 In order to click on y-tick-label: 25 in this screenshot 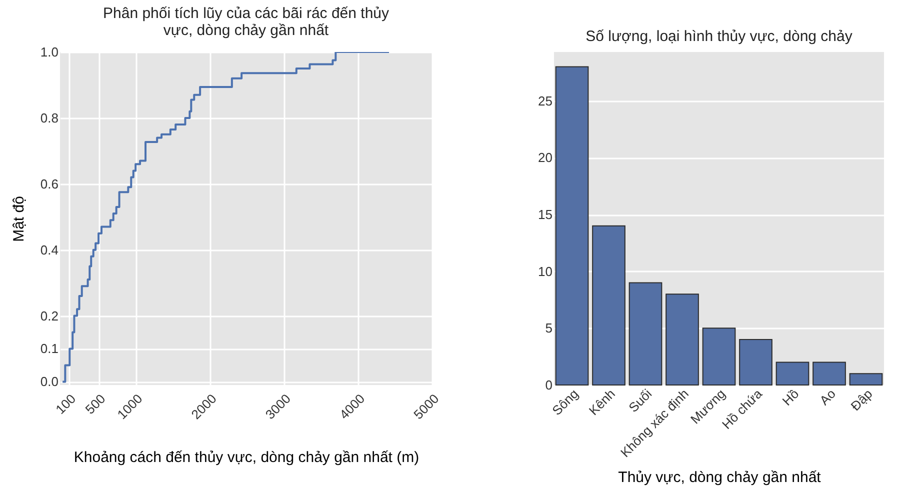, I will do `click(545, 100)`.